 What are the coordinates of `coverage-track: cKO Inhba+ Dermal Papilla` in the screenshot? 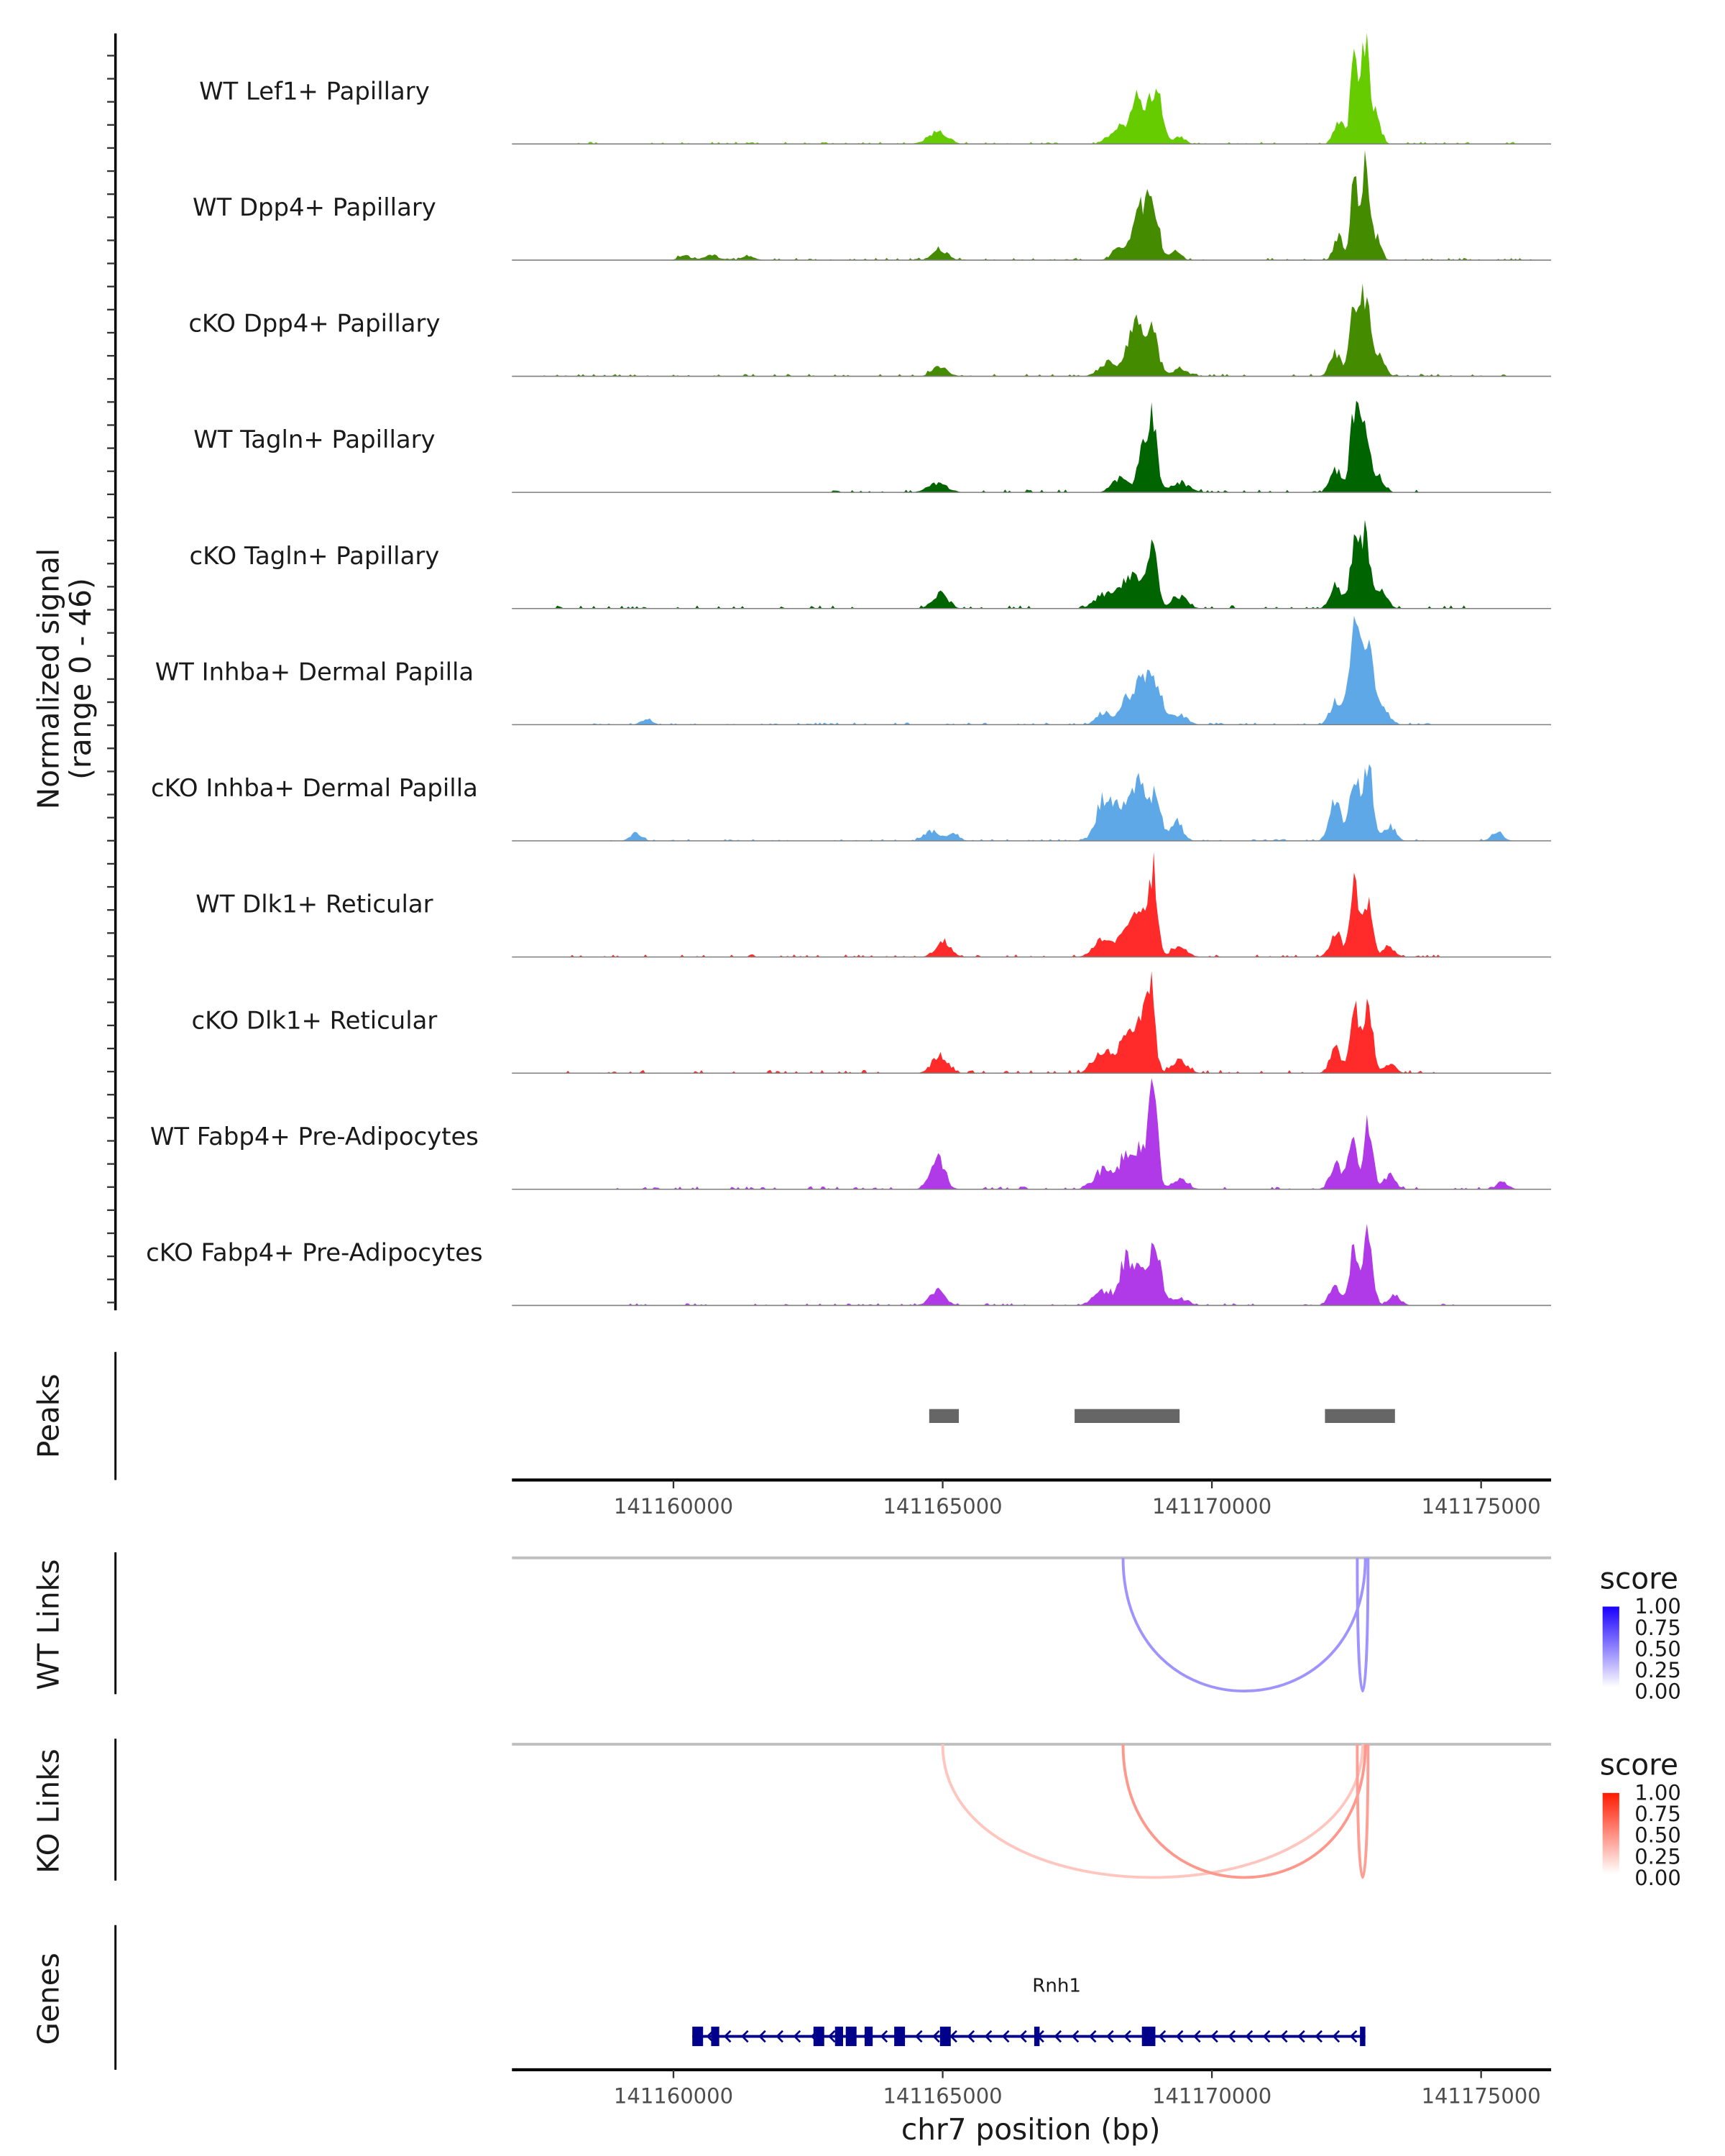 It's located at (851, 803).